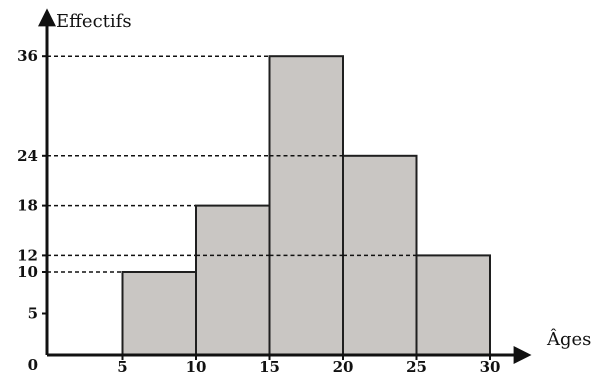 This screenshot has width=597, height=374. What do you see at coordinates (27, 272) in the screenshot?
I see `y-tick-label-10: 10` at bounding box center [27, 272].